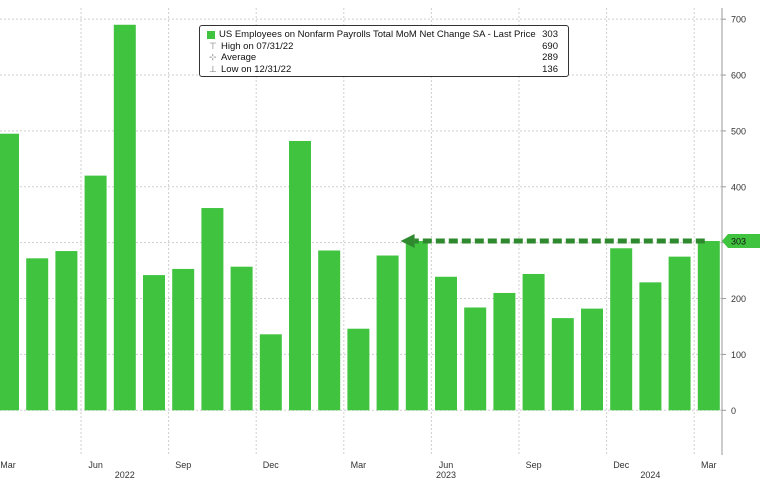  What do you see at coordinates (213, 68) in the screenshot?
I see `low-marker-icon: ⊥` at bounding box center [213, 68].